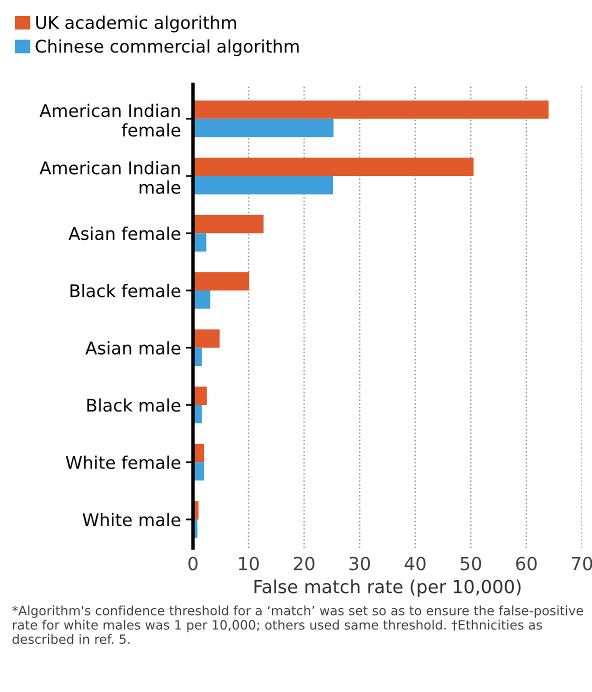 This screenshot has height=692, width=592. I want to click on x-tick-label: 20, so click(304, 563).